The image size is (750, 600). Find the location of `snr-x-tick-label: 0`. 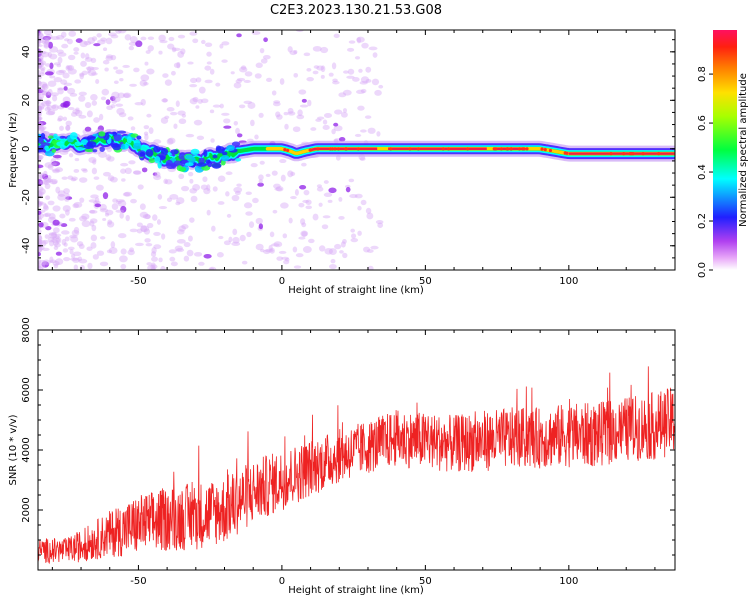

snr-x-tick-label: 0 is located at coordinates (282, 581).